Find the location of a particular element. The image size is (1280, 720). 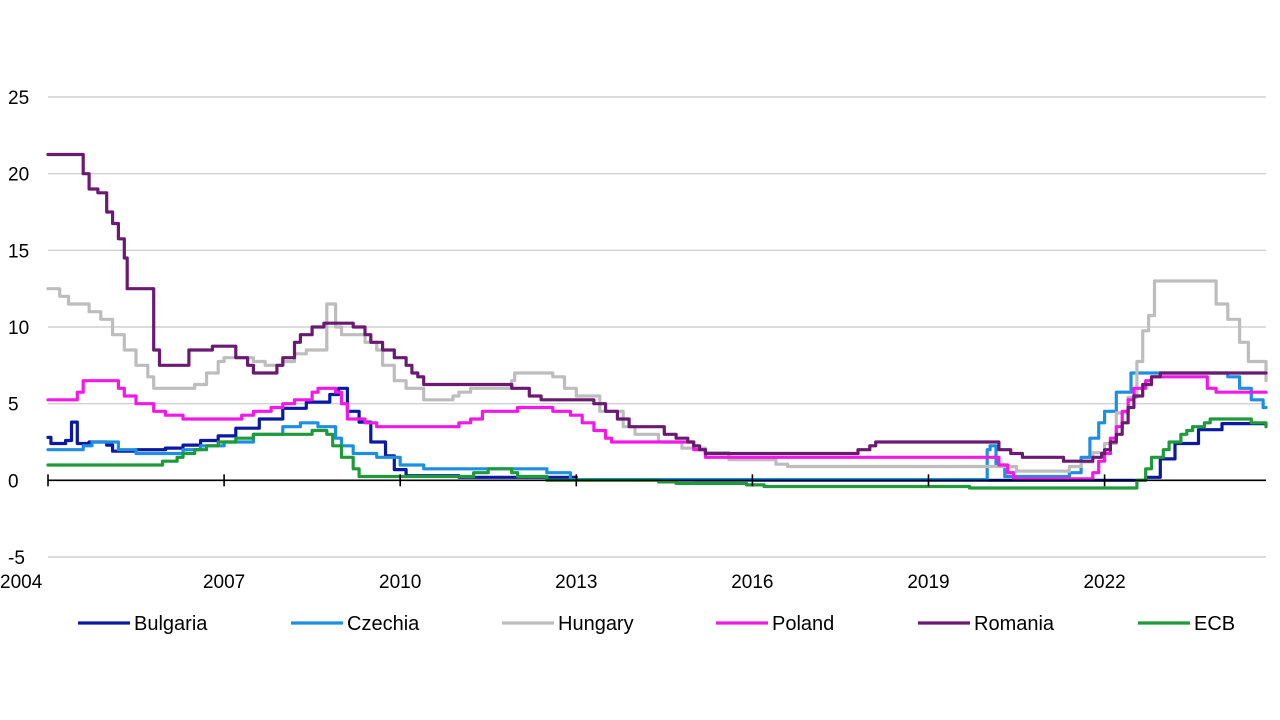

legend-label: ECB is located at coordinates (1214, 624).